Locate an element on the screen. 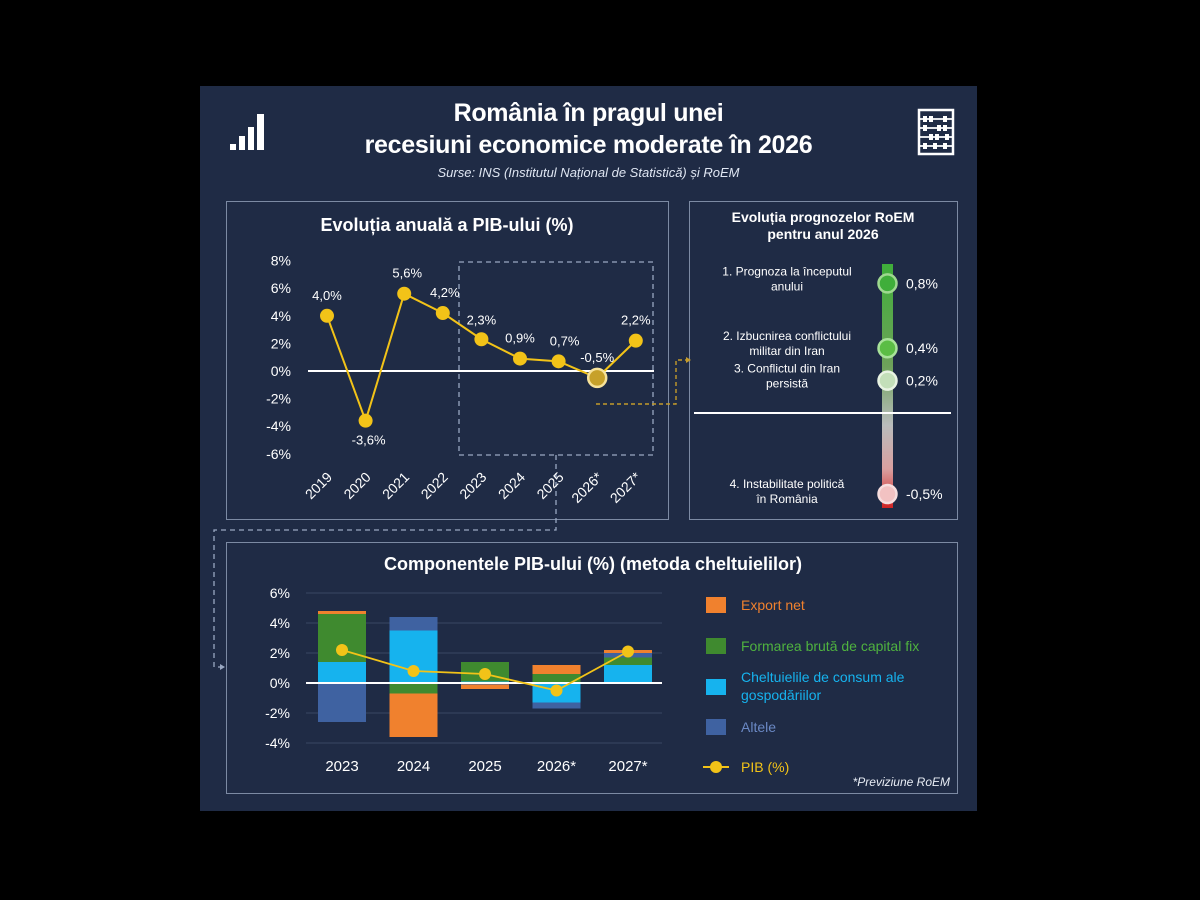 Image resolution: width=1200 pixels, height=900 pixels. gdp-data-label: 0,9% is located at coordinates (520, 338).